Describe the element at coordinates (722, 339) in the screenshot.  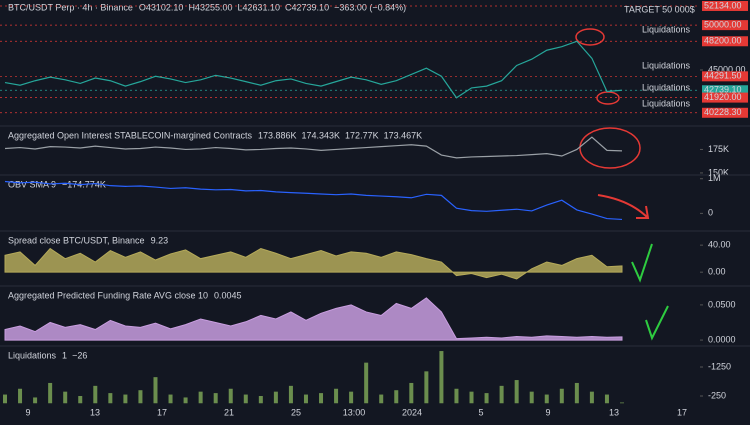
I see `y-tick-label: 0.0000` at that location.